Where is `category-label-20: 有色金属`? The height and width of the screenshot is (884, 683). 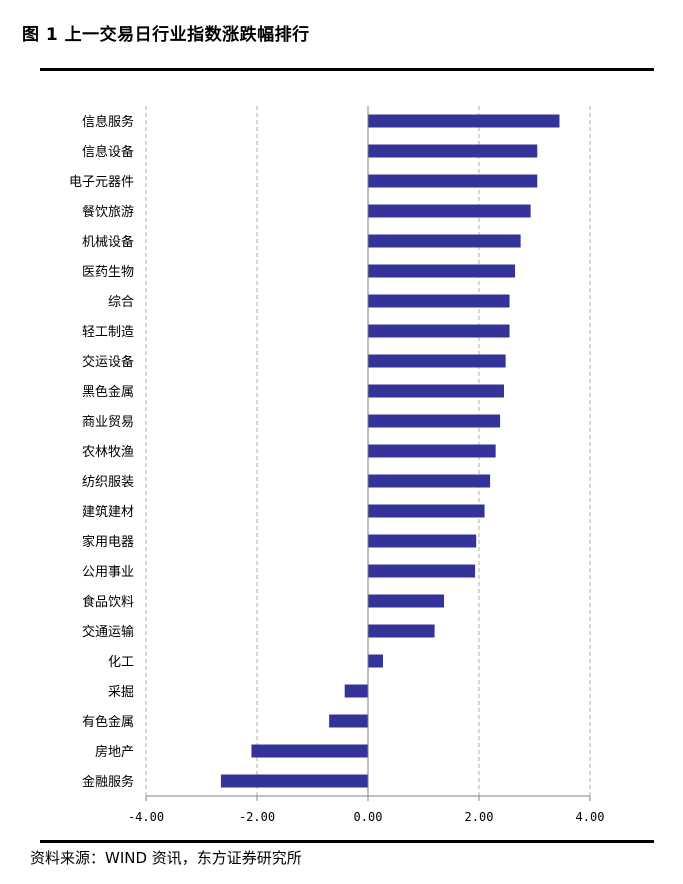 category-label-20: 有色金属 is located at coordinates (108, 722).